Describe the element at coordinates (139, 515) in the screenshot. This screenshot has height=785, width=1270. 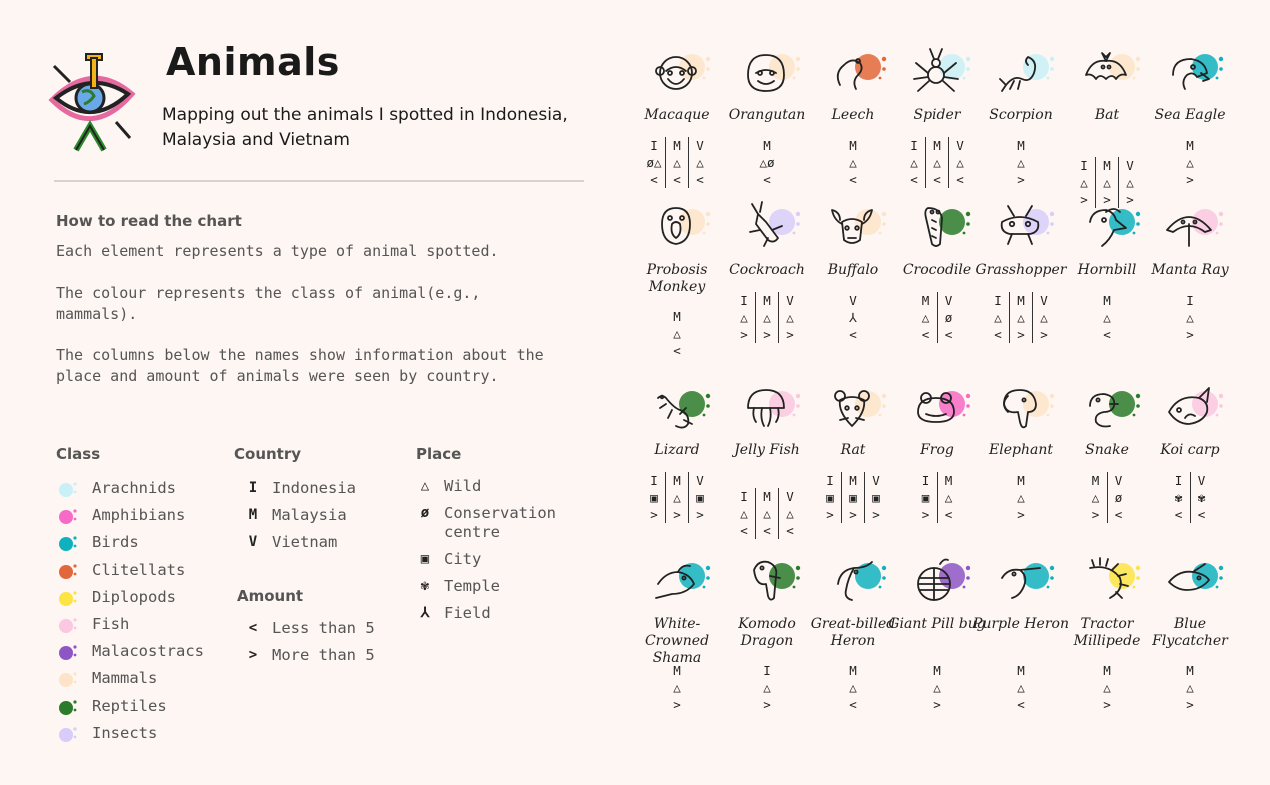
I see `class-legend-label: Amphibians` at that location.